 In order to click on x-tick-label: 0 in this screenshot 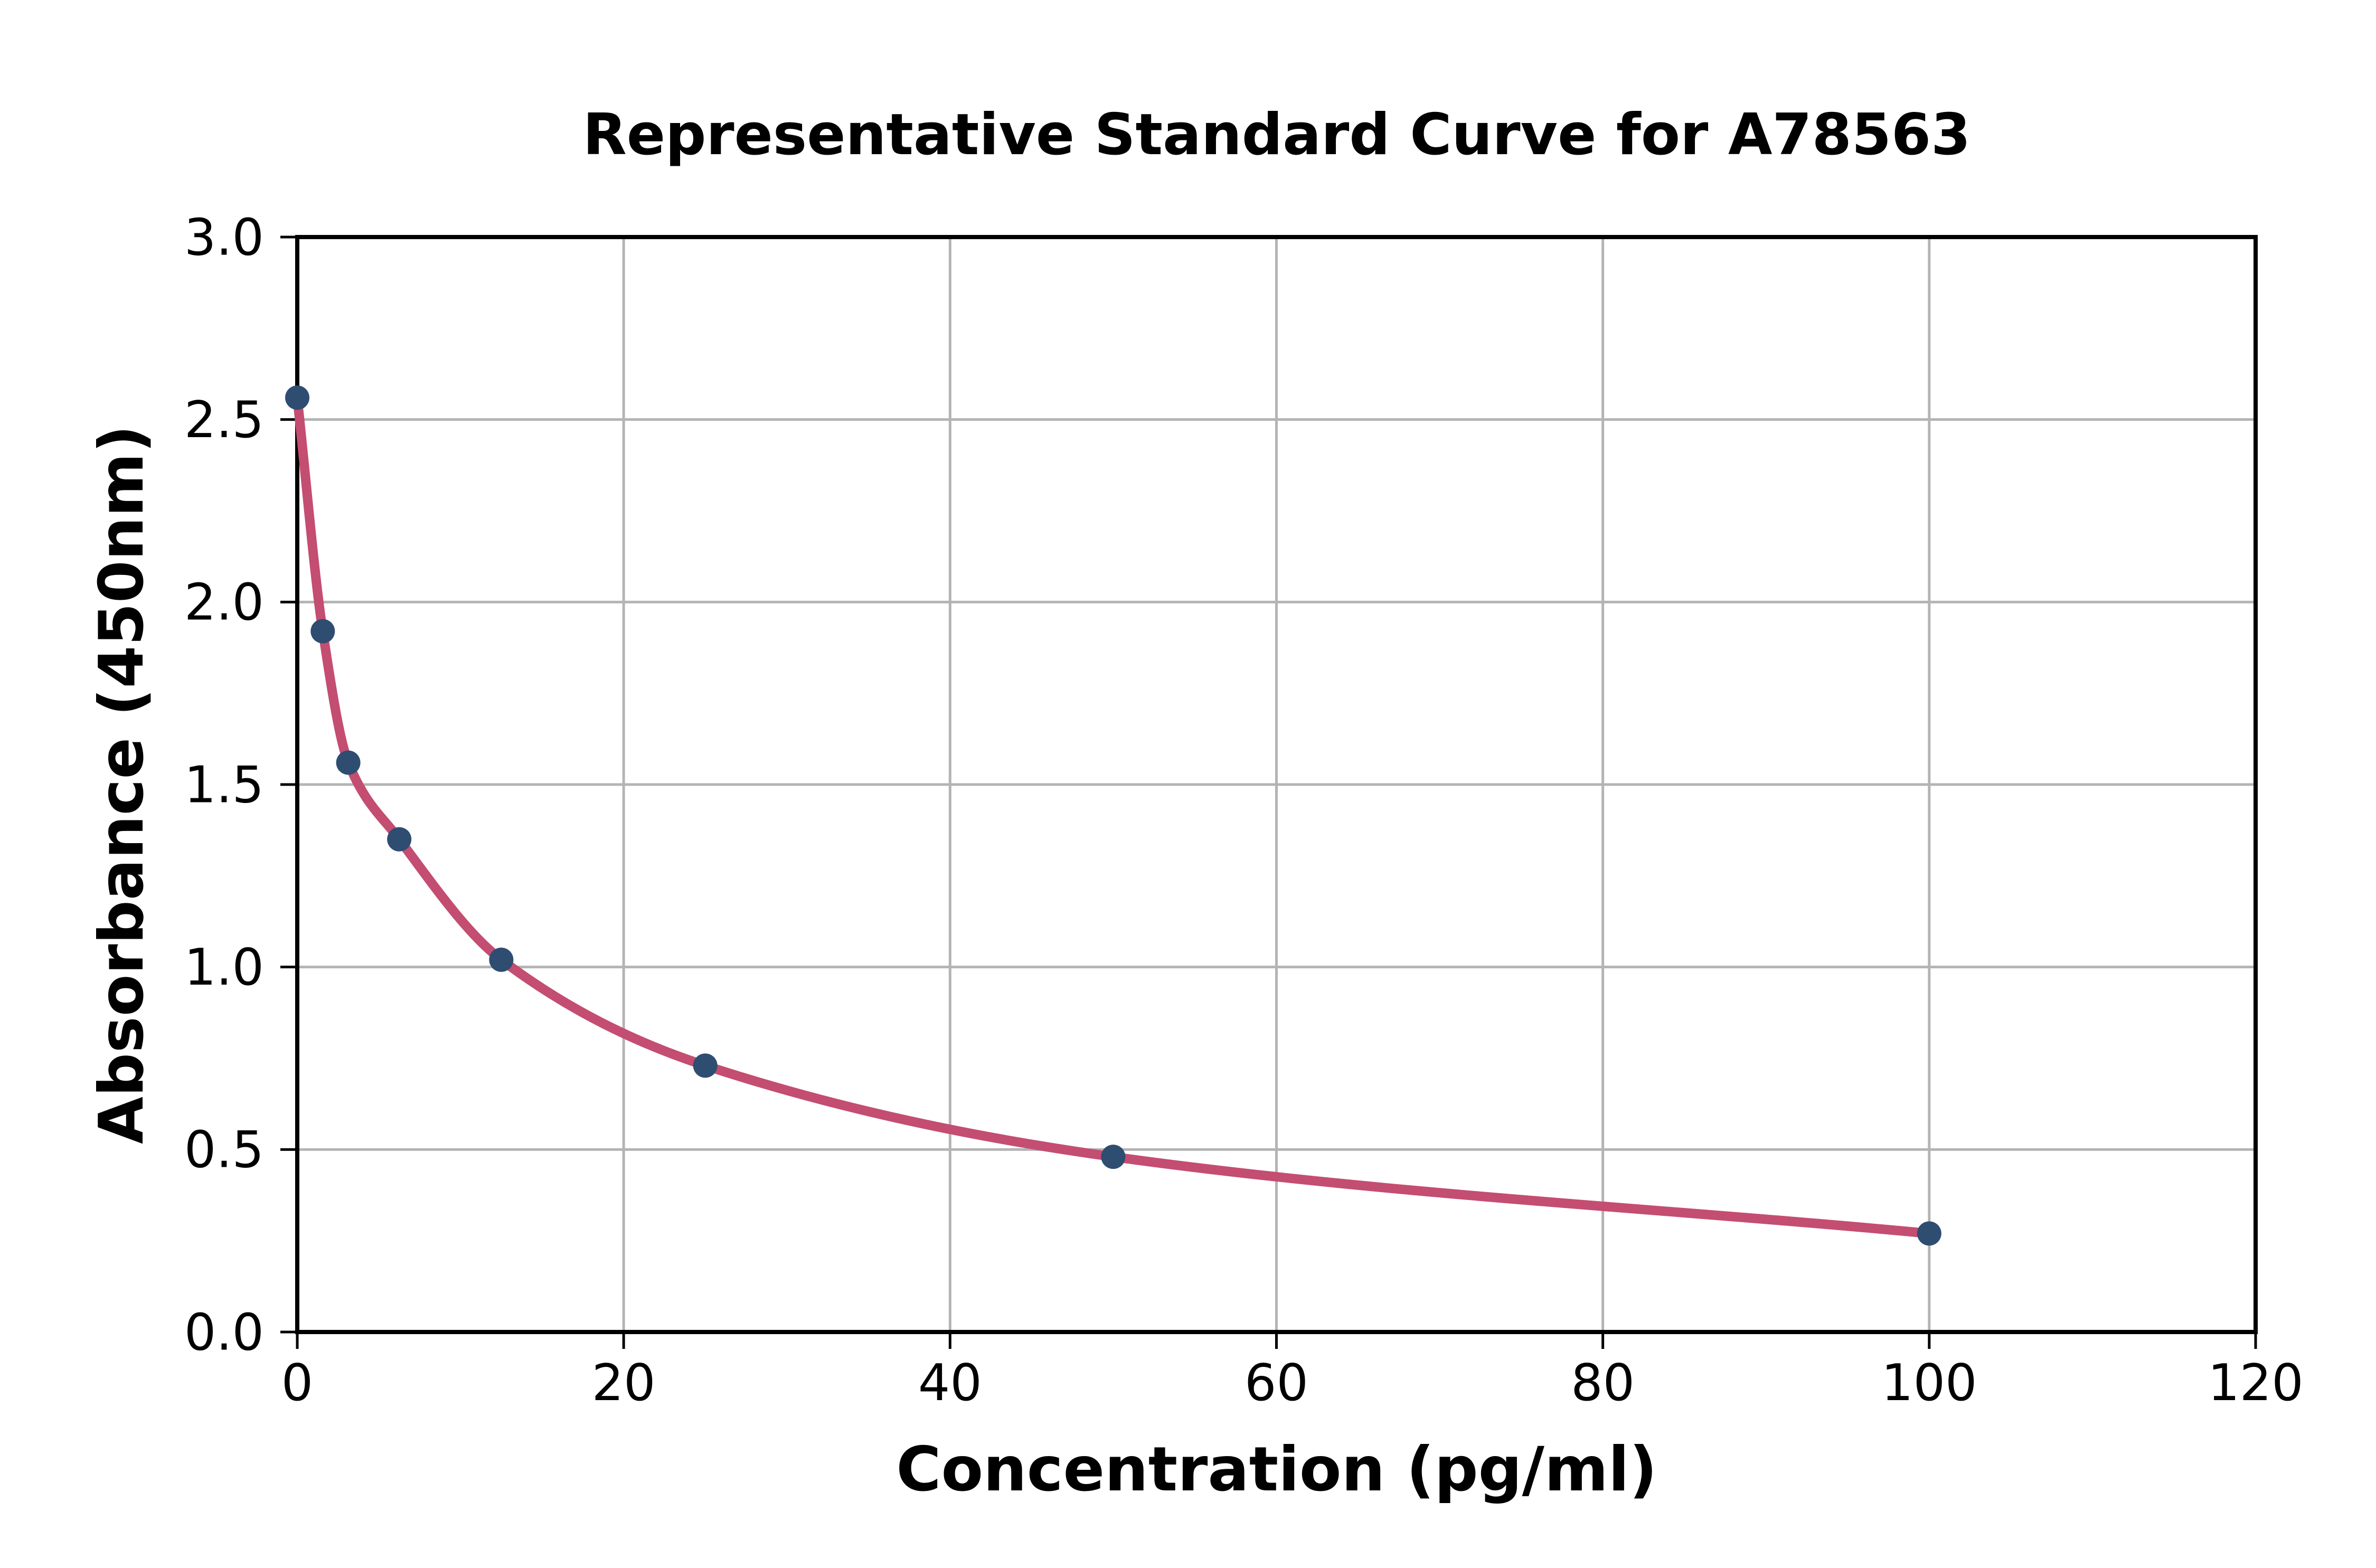, I will do `click(297, 1383)`.